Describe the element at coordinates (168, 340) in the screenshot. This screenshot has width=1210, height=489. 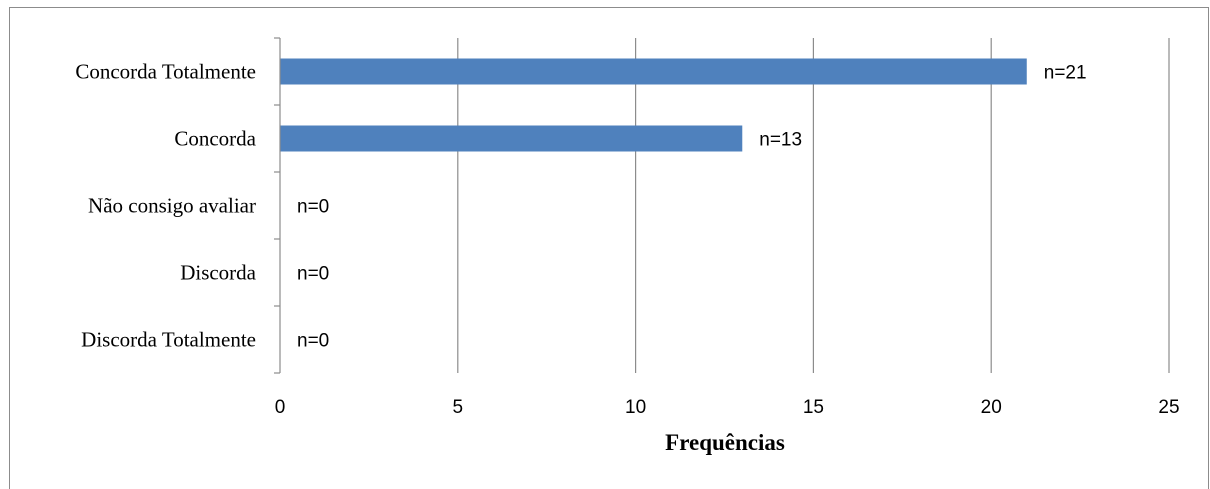
I see `category-label: Discorda Totalmente` at that location.